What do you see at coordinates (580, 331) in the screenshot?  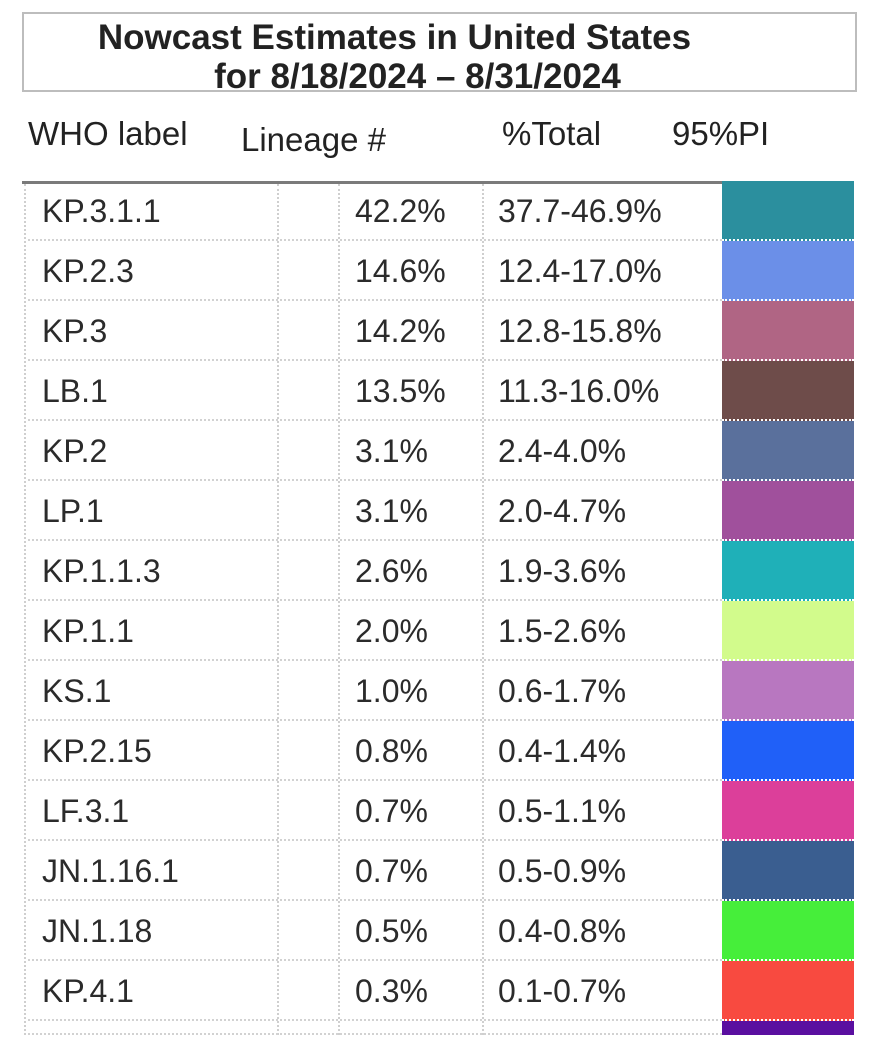 I see `pi-cell: 12.8-15.8%` at bounding box center [580, 331].